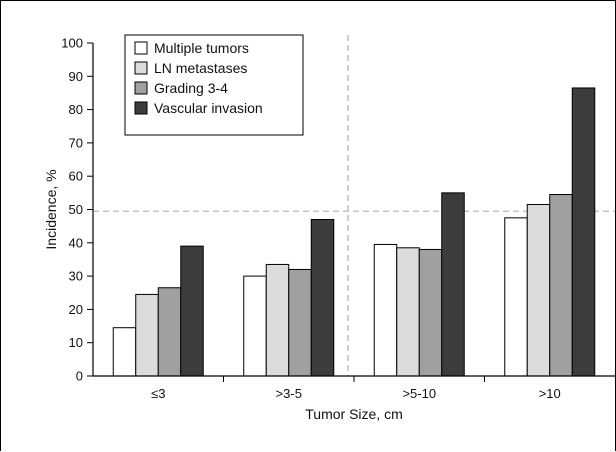 The width and height of the screenshot is (616, 452). Describe the element at coordinates (158, 393) in the screenshot. I see `x-tick-label: ≤3` at that location.